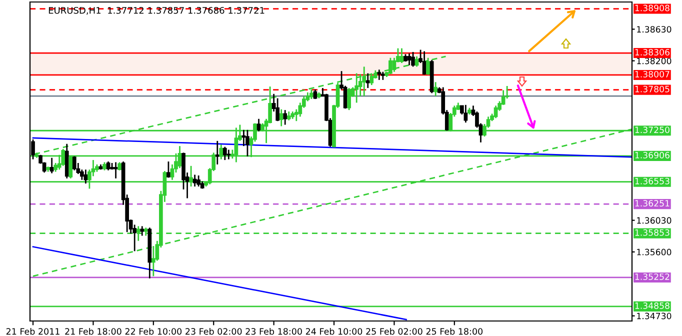 The height and width of the screenshot is (336, 682). Describe the element at coordinates (652, 155) in the screenshot. I see `ref-line-label: 1.36906` at that location.